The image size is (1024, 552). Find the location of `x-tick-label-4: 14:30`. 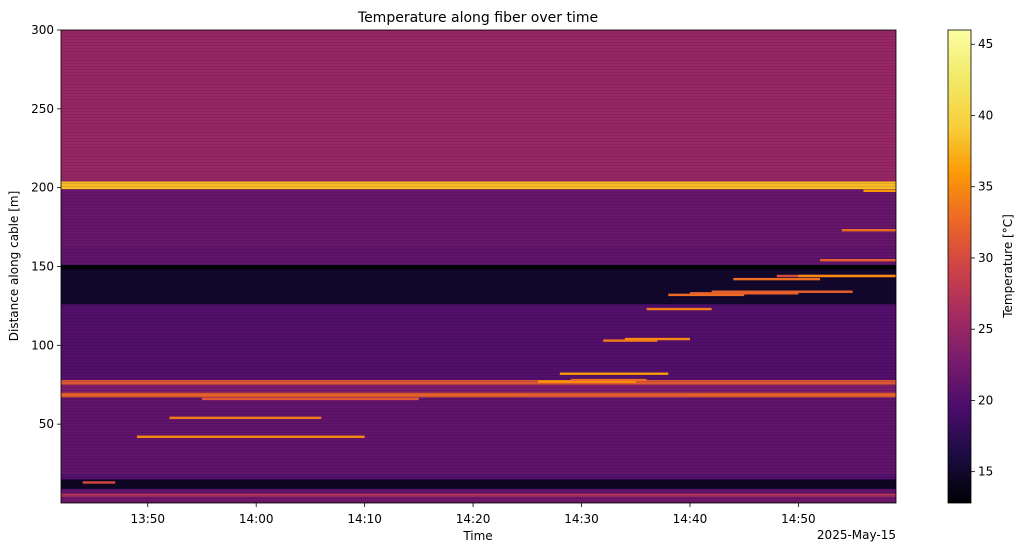

x-tick-label-4: 14:30 is located at coordinates (581, 519).